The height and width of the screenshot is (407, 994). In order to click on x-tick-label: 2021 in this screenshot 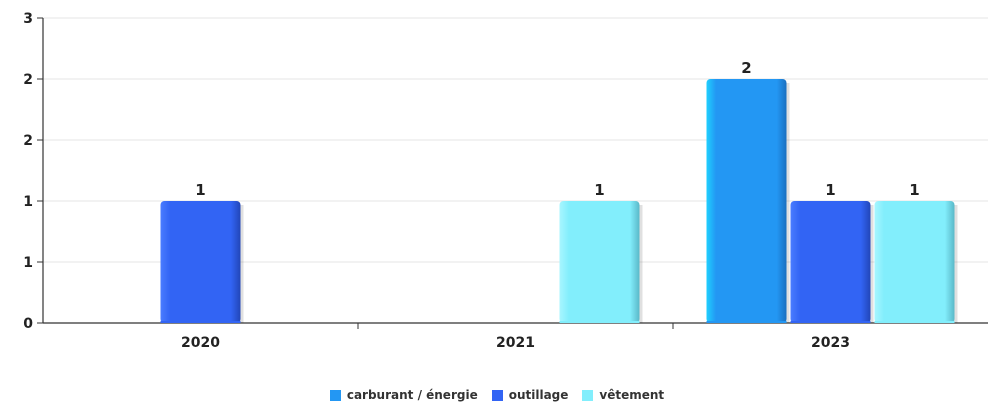, I will do `click(515, 343)`.